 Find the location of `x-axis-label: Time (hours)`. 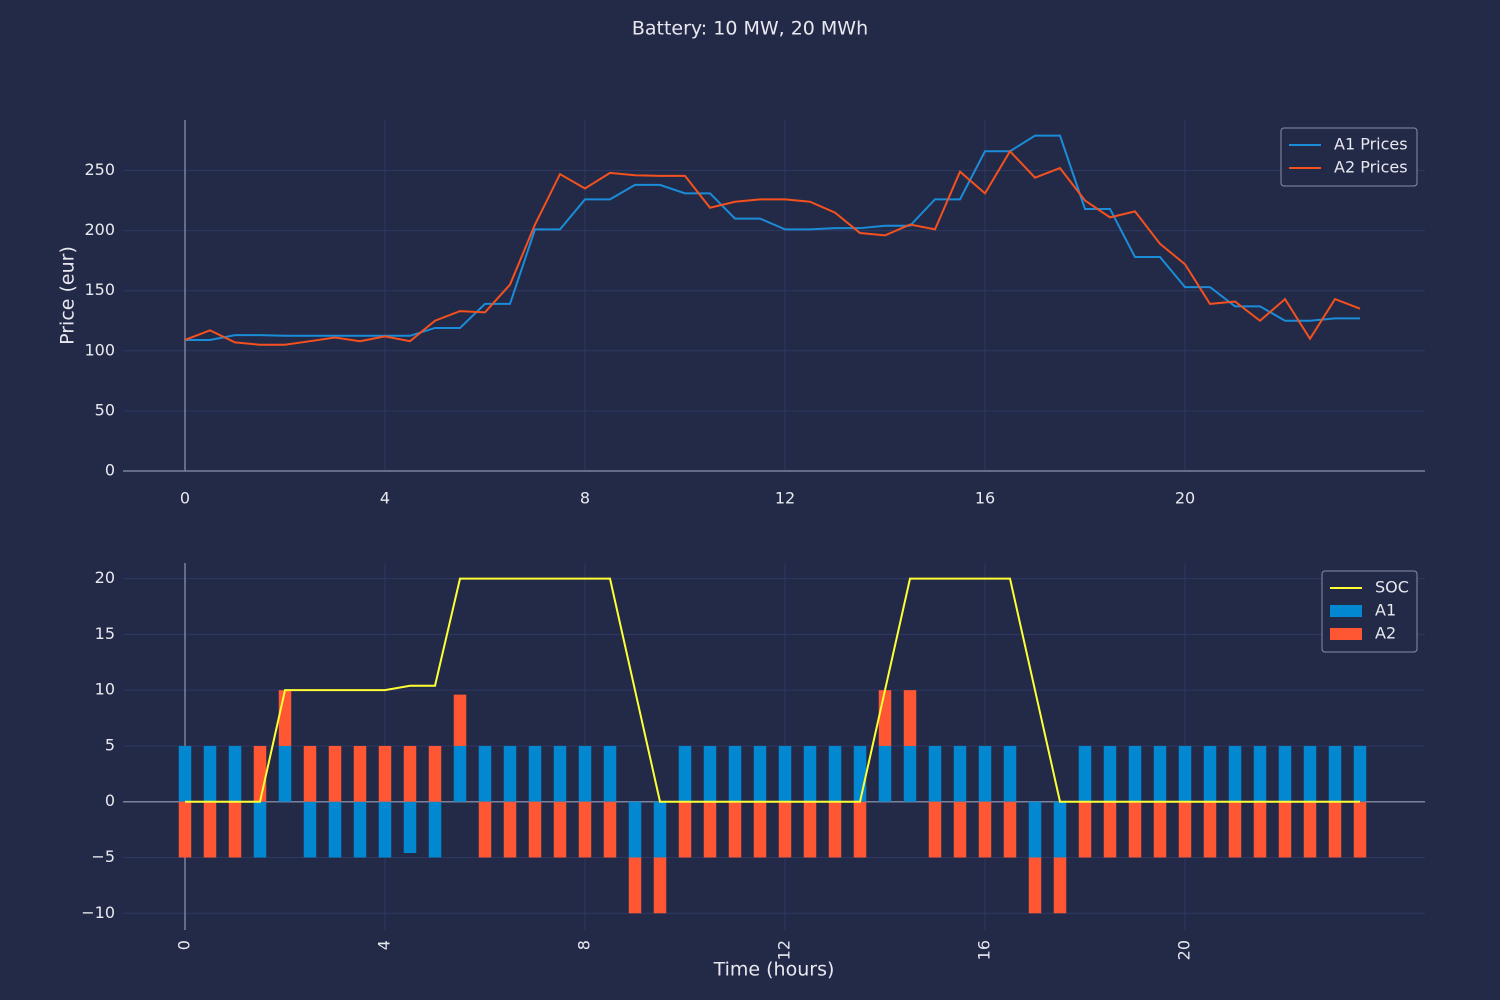

x-axis-label: Time (hours) is located at coordinates (774, 970).